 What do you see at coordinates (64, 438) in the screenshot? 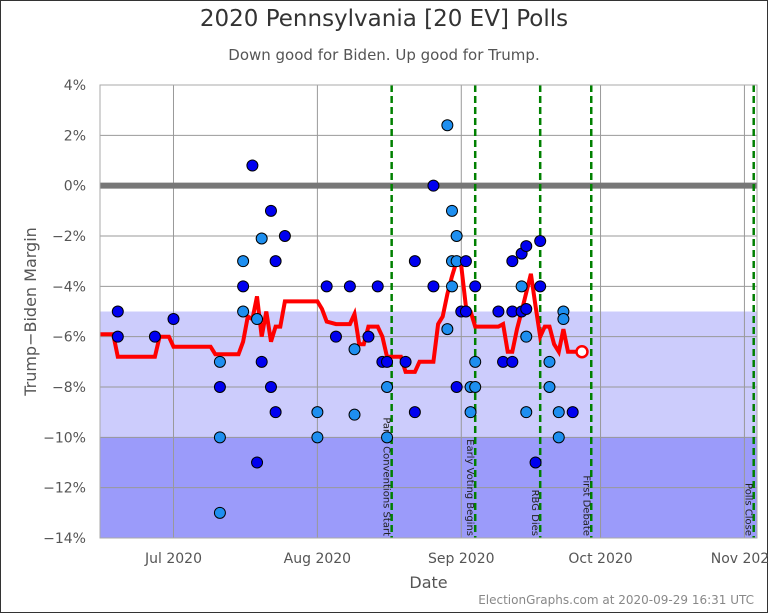
I see `y-tick-label: −10%` at bounding box center [64, 438].